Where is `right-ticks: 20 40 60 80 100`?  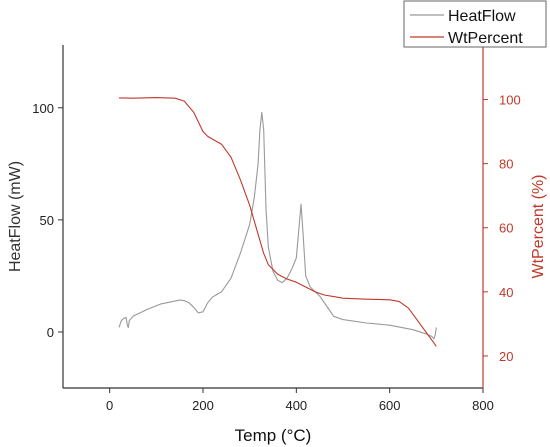
right-ticks: 20 40 60 80 100 is located at coordinates (502, 228).